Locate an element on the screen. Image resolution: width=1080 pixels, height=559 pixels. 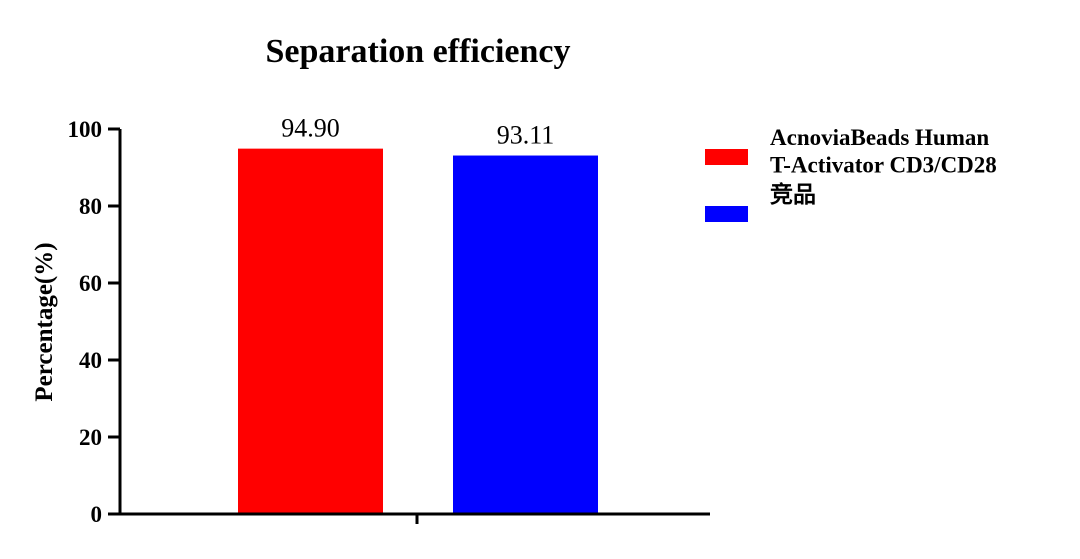
y-tick-label-20: 20 is located at coordinates (90, 437).